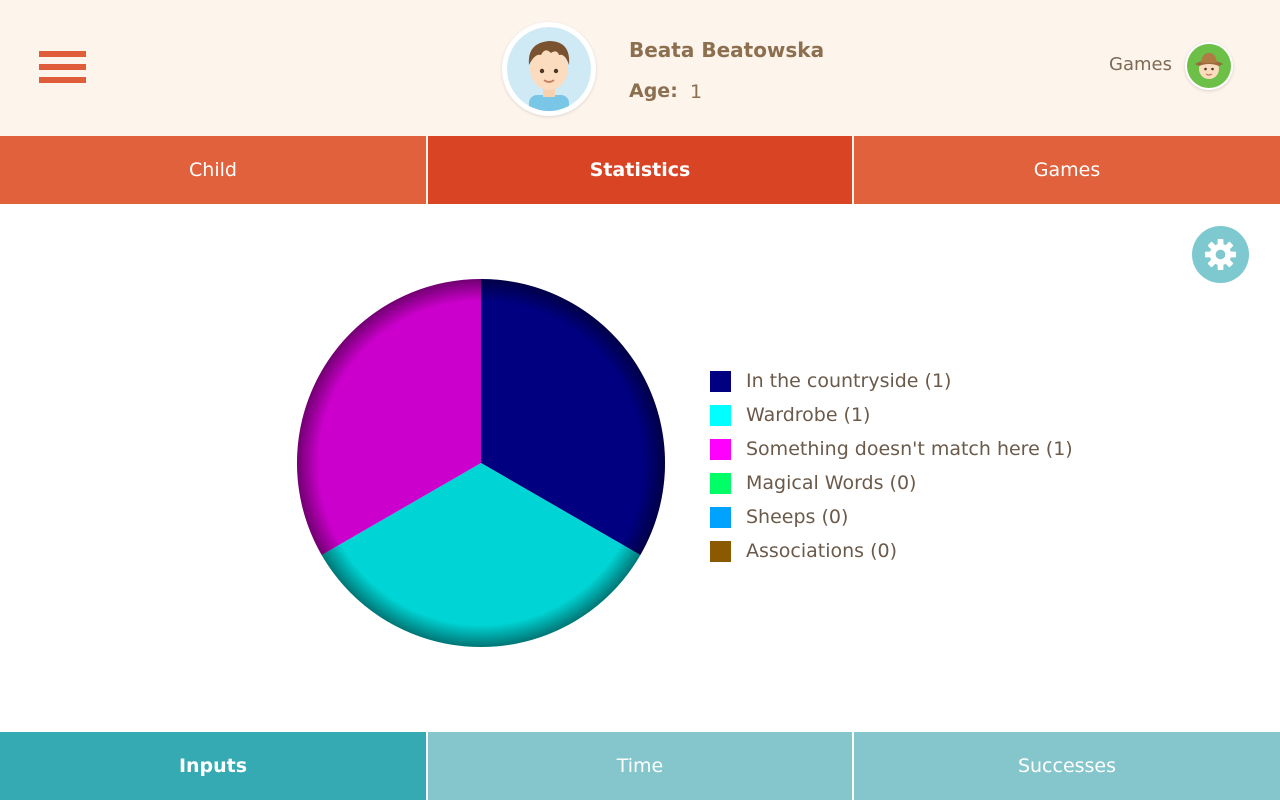  What do you see at coordinates (1067, 766) in the screenshot?
I see `tab-successes: Successes` at bounding box center [1067, 766].